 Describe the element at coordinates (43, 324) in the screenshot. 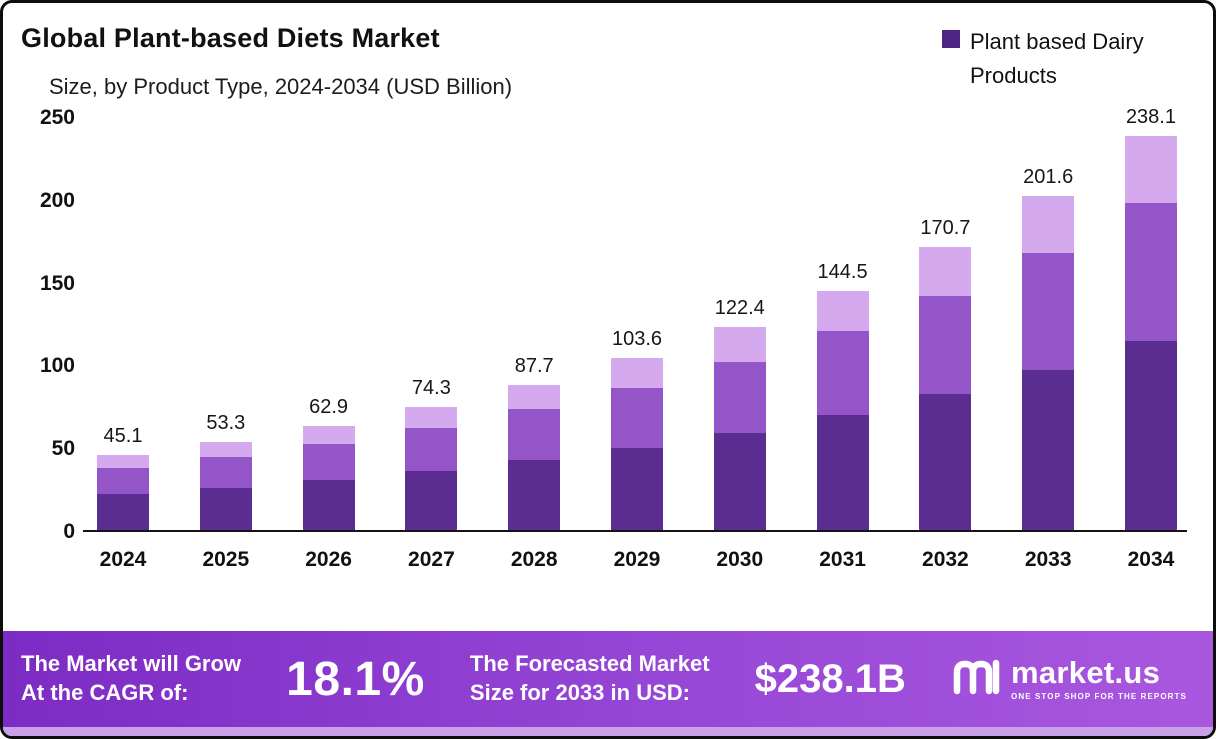

I see `y-axis: 0 50 100 150 200 250` at that location.